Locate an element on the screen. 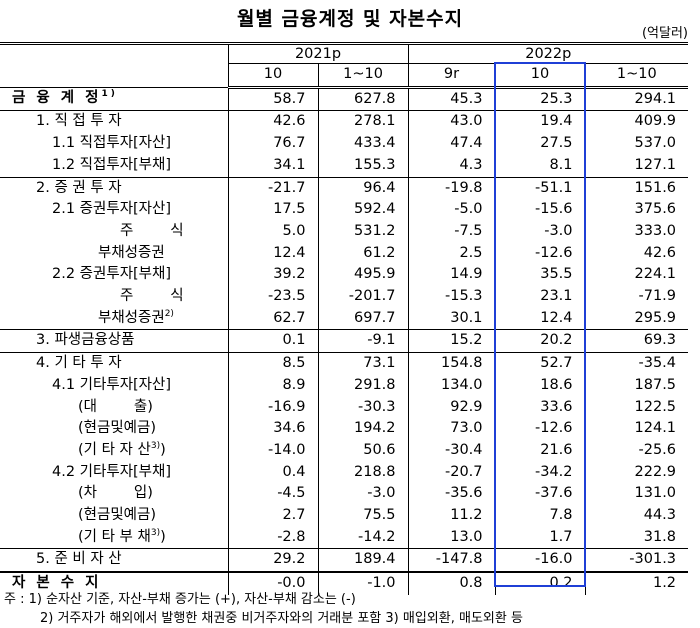 Image resolution: width=700 pixels, height=628 pixels. row-label: 2.1 증권투자[자산] is located at coordinates (114, 210).